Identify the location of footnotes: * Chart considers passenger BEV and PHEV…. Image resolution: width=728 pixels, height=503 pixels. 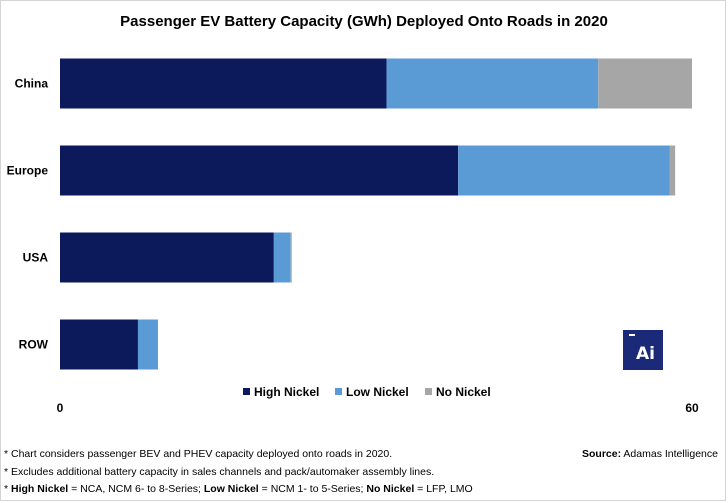
(238, 472).